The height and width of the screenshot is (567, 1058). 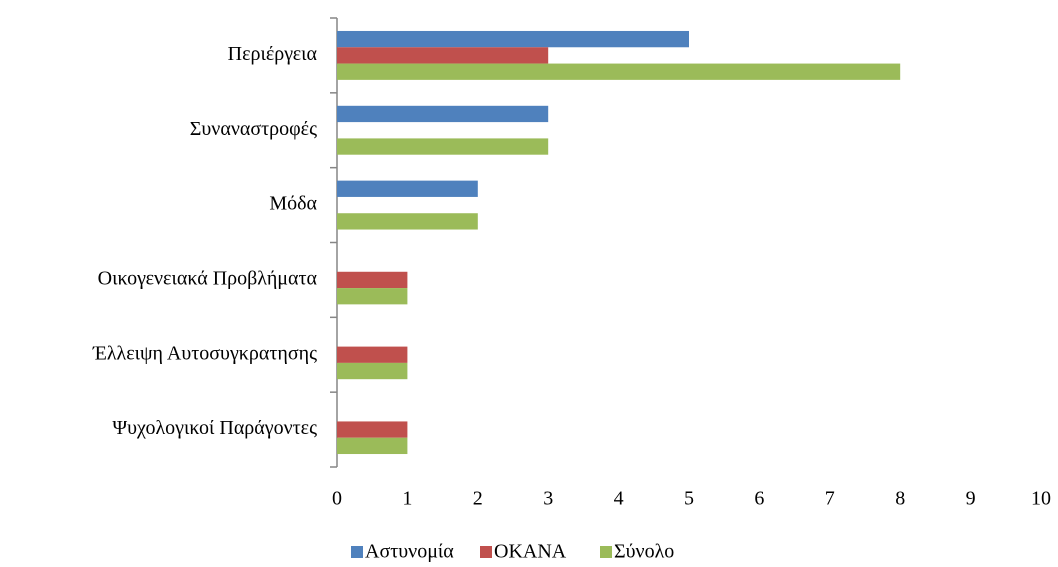 What do you see at coordinates (204, 353) in the screenshot?
I see `y-tick-label: Έλλειψη Αυτοσυγκρατησης` at bounding box center [204, 353].